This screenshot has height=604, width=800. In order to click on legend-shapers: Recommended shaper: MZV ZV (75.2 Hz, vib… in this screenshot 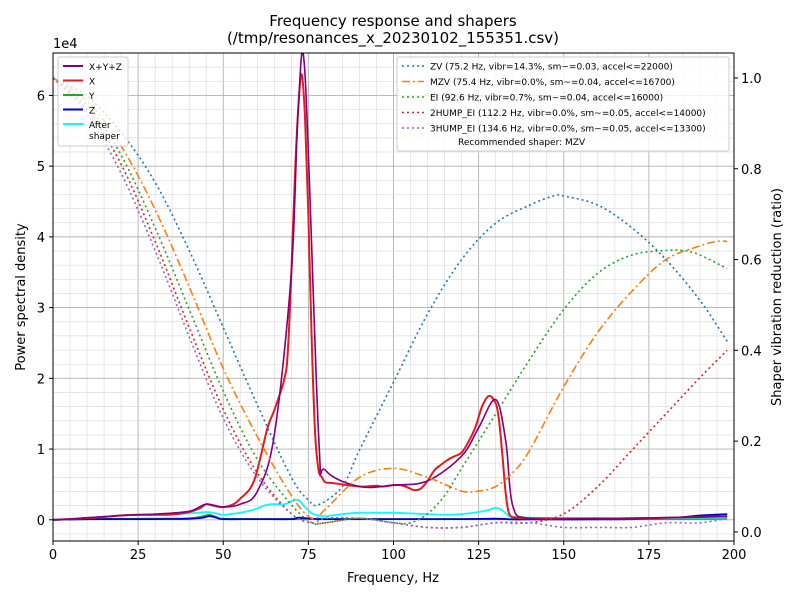, I will do `click(563, 104)`.